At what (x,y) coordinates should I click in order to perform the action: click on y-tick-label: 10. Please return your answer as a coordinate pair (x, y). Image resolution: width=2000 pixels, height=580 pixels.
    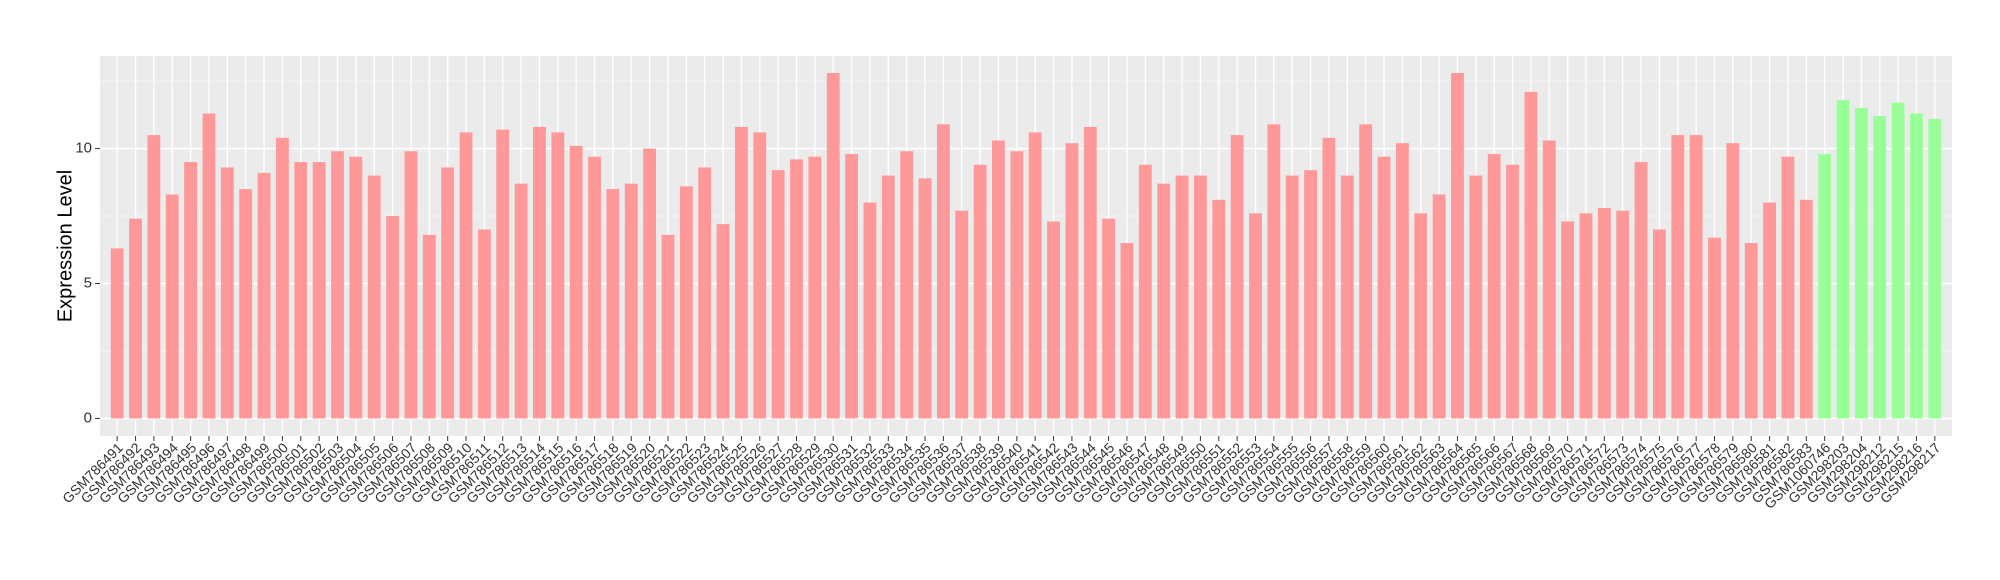
    Looking at the image, I should click on (83, 148).